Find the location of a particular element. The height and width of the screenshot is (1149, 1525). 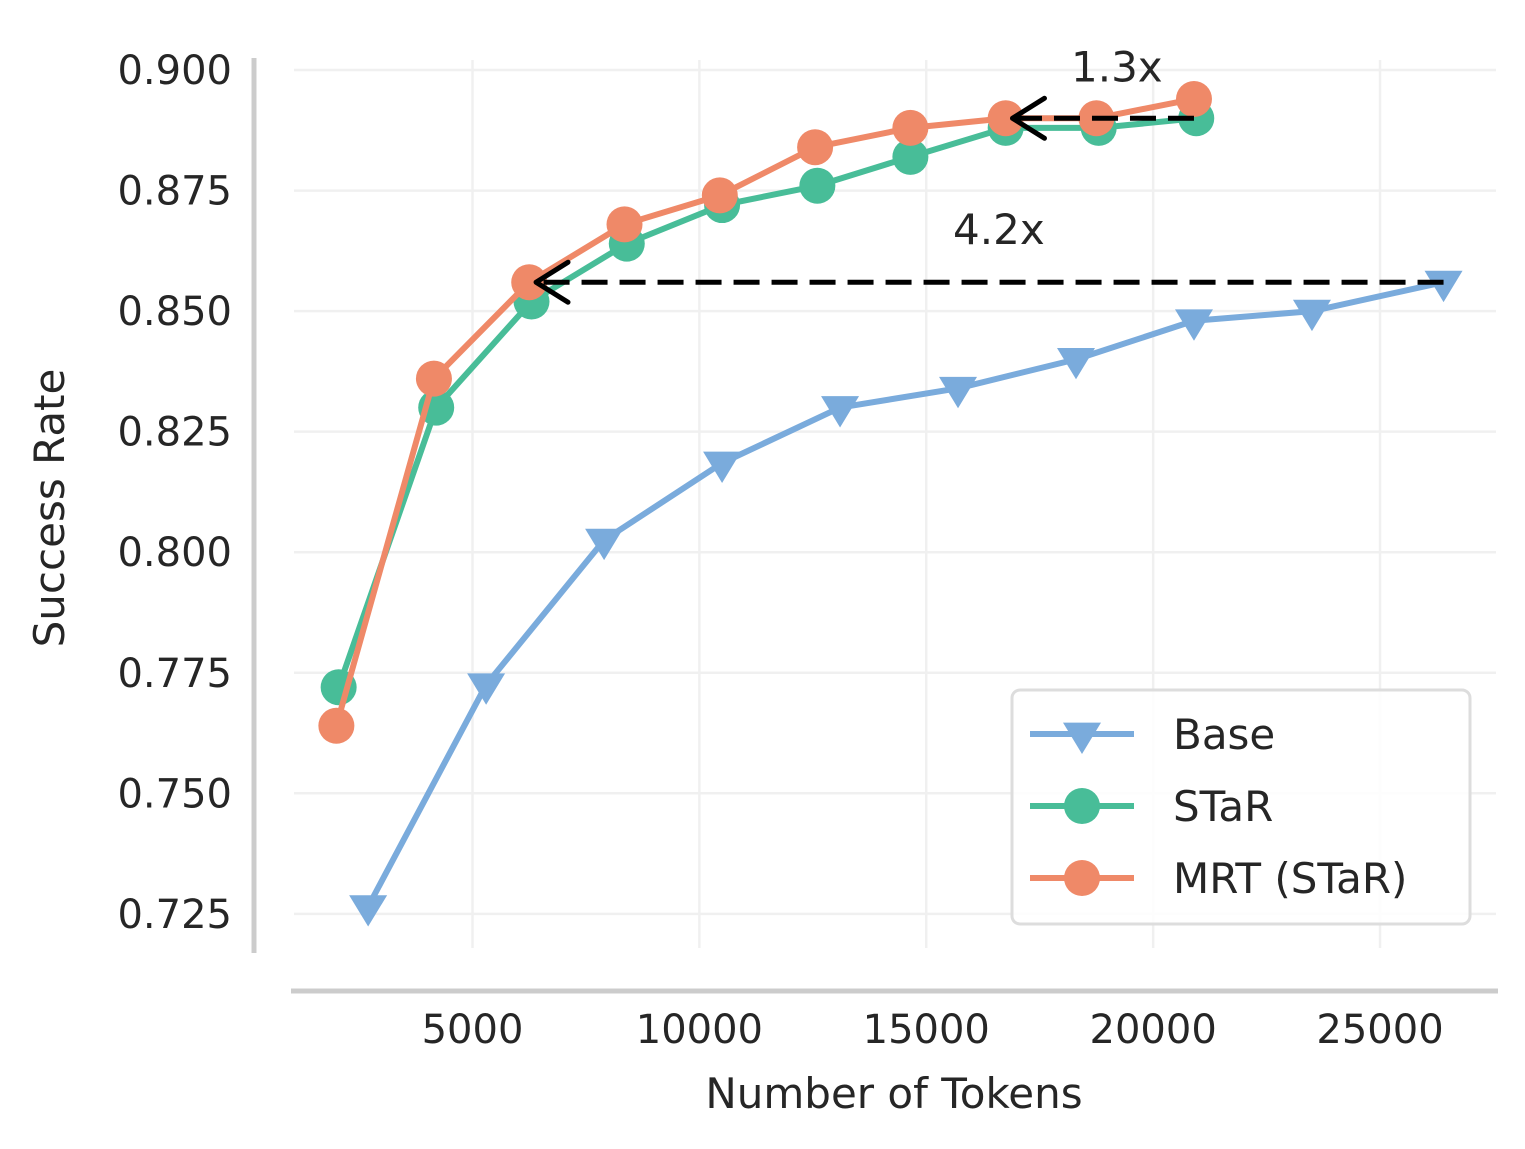

x-tick-label: 10000 is located at coordinates (699, 1030).